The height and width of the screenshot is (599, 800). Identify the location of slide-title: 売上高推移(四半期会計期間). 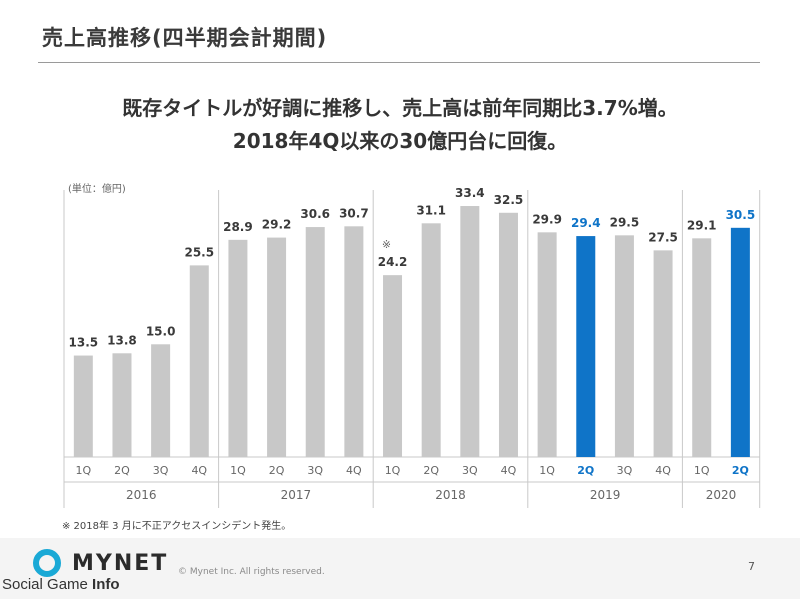
(185, 38).